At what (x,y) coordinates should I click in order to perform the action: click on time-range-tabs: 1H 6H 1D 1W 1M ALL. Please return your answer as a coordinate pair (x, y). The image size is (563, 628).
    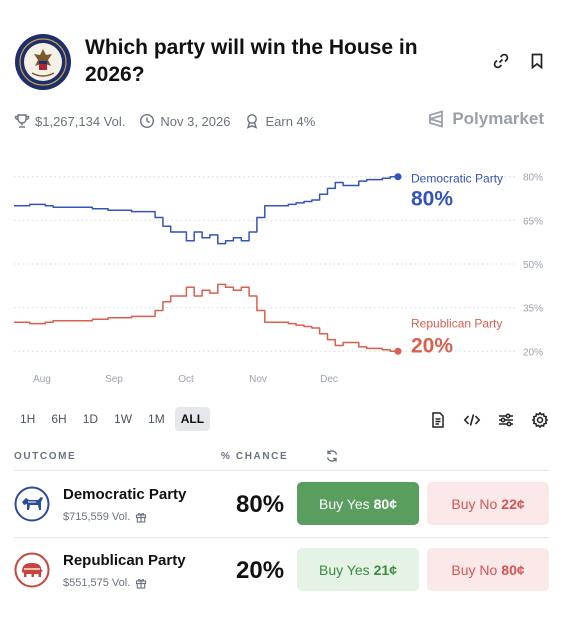
    Looking at the image, I should click on (112, 419).